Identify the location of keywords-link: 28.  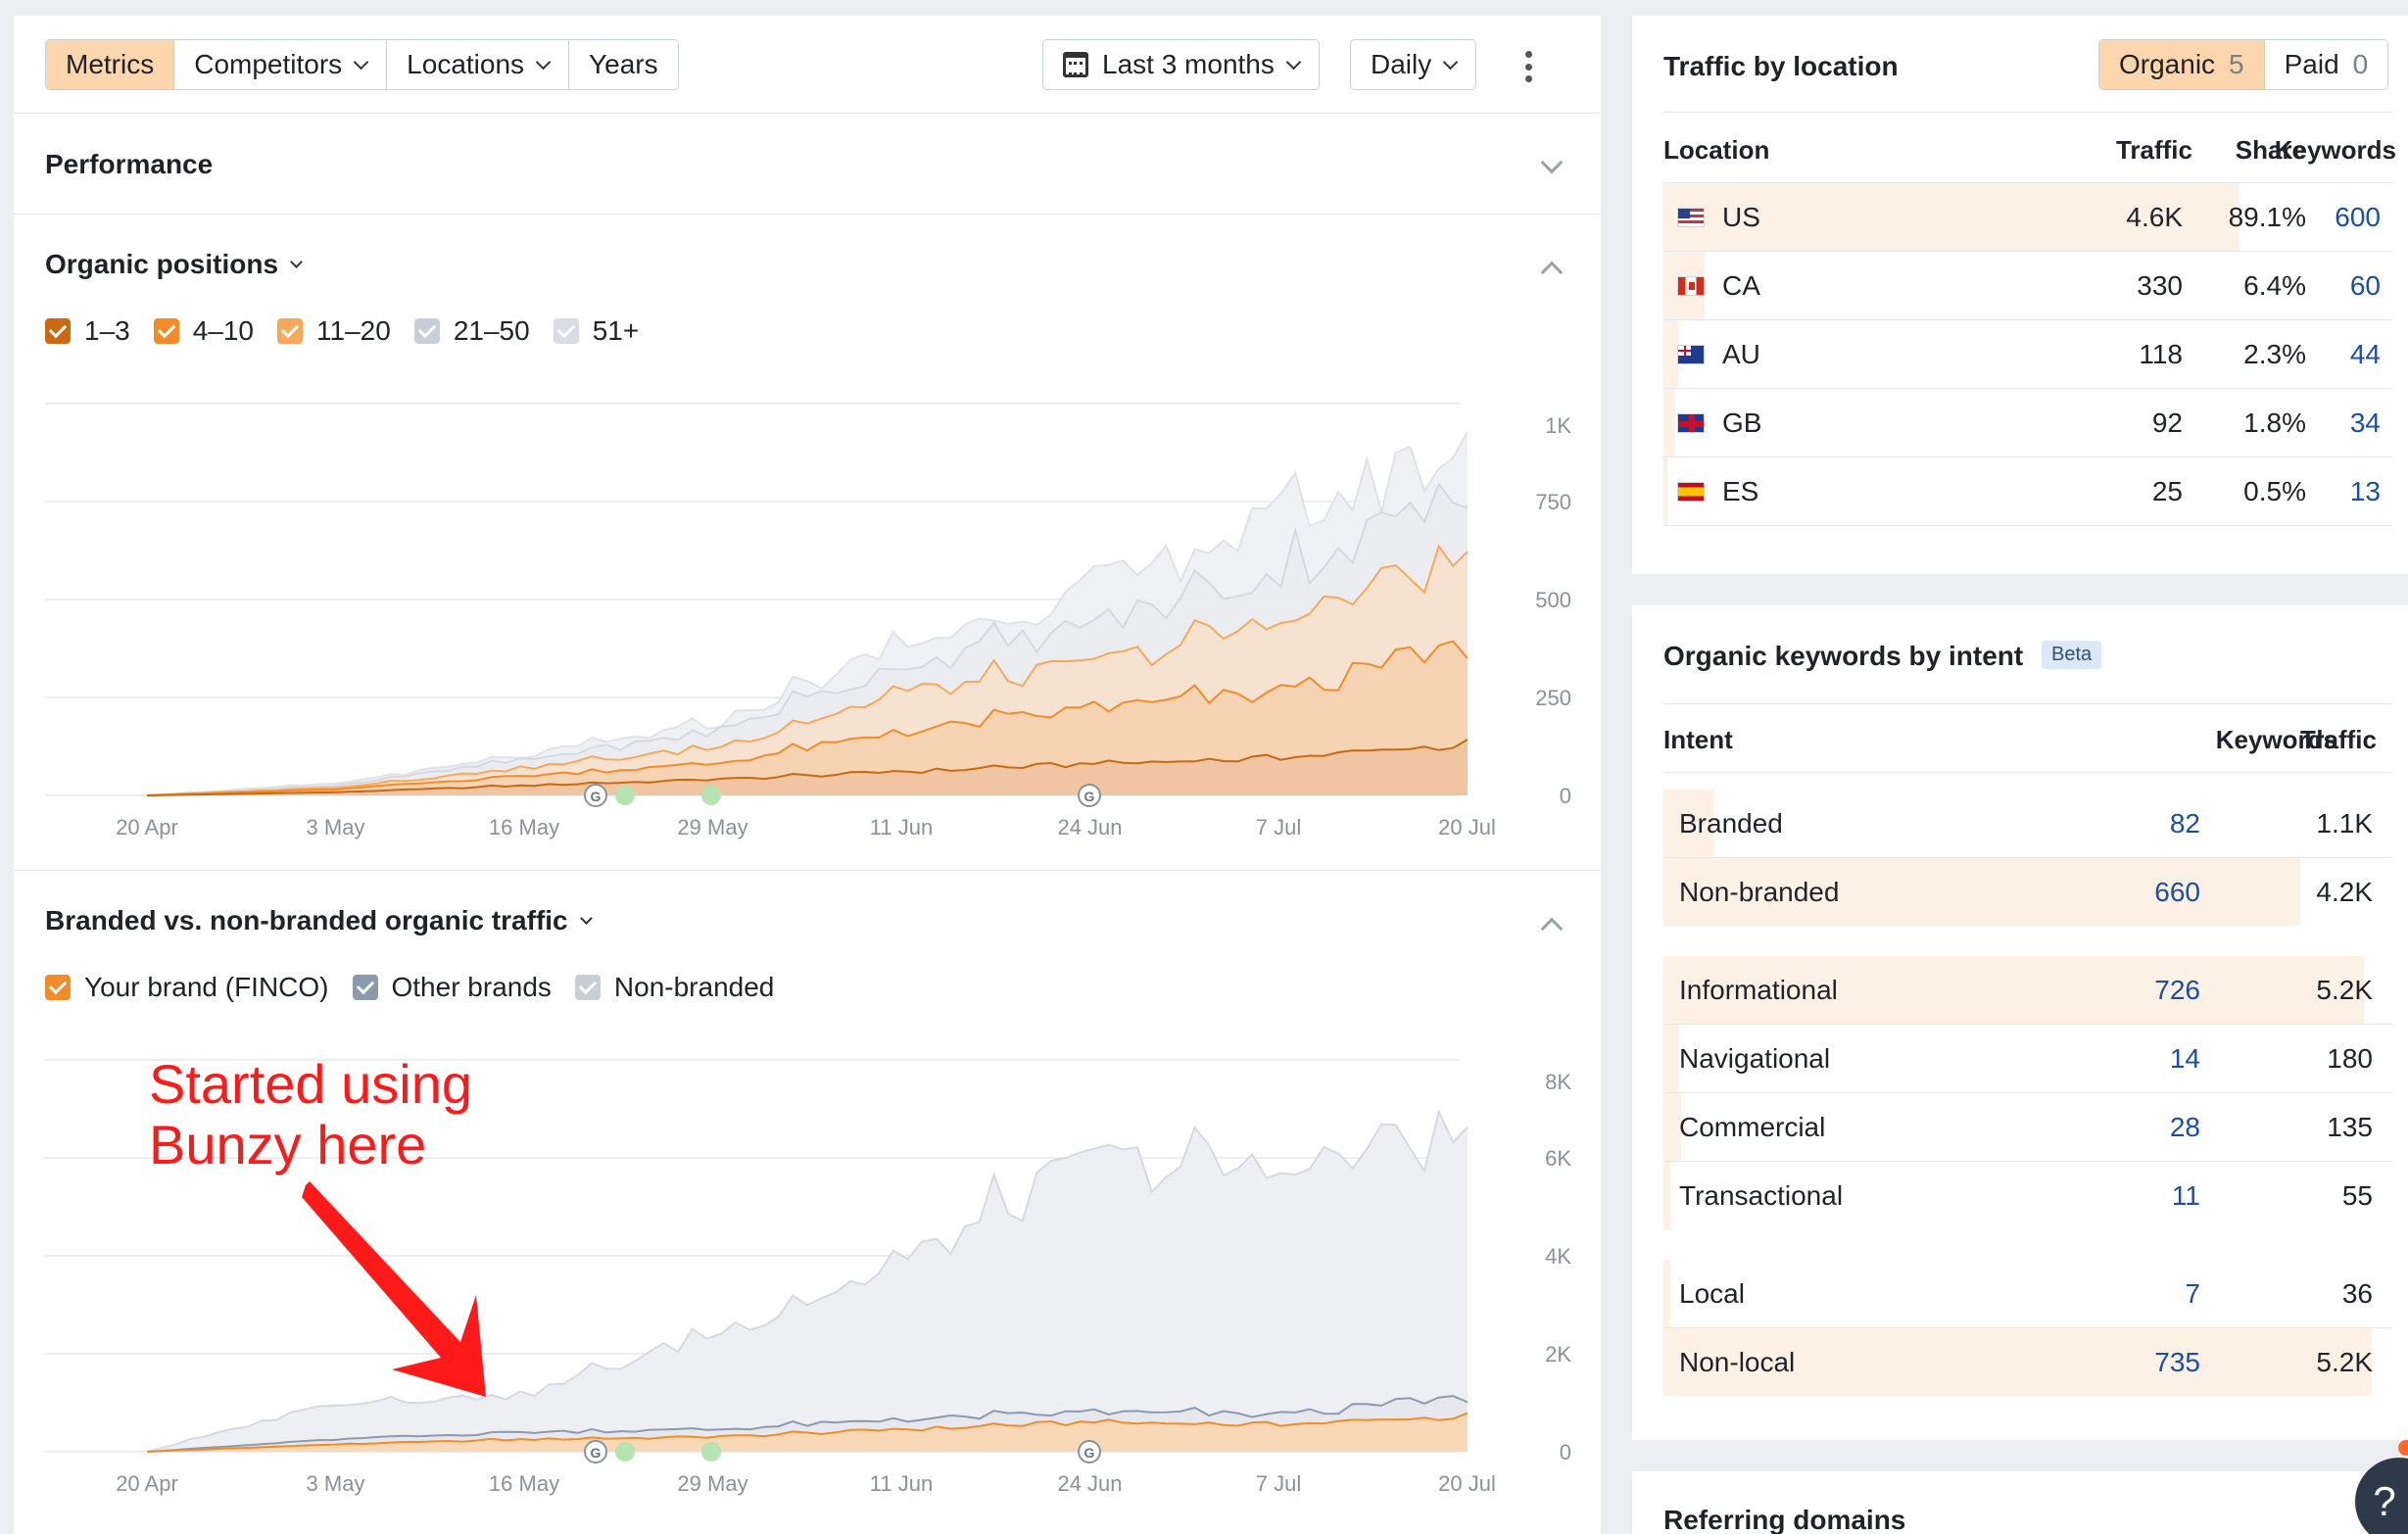
(2184, 1127).